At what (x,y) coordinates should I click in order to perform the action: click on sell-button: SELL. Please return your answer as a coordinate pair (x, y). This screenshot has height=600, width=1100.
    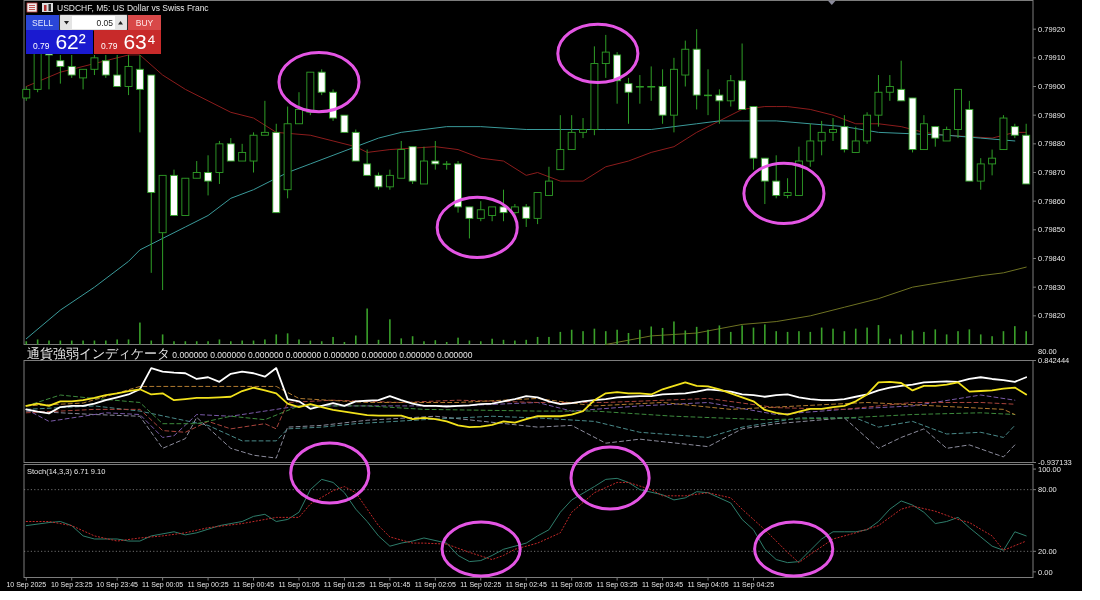
    Looking at the image, I should click on (42, 22).